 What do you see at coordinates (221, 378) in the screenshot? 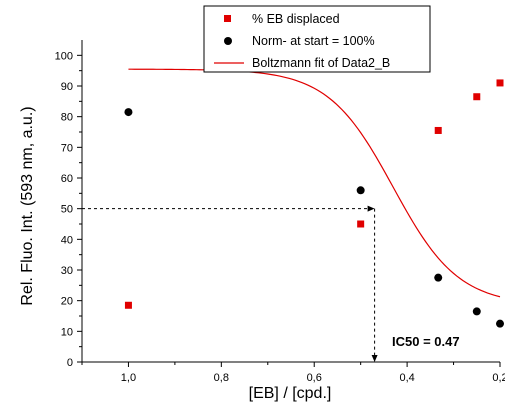
I see `x-tick-label: 0,8` at bounding box center [221, 378].